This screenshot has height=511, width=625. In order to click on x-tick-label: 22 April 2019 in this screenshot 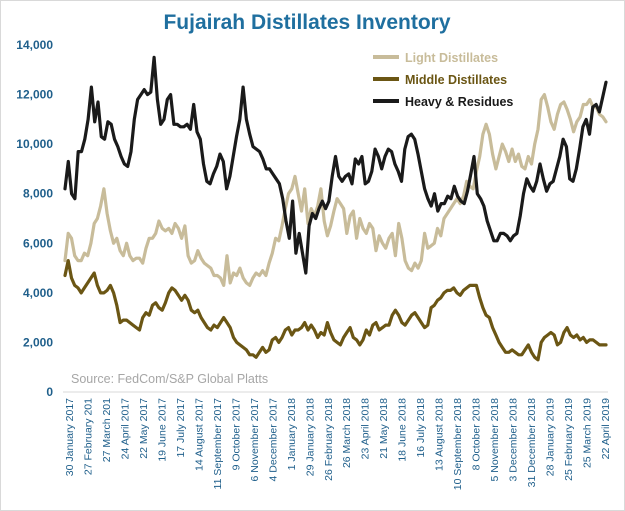, I will do `click(606, 428)`.